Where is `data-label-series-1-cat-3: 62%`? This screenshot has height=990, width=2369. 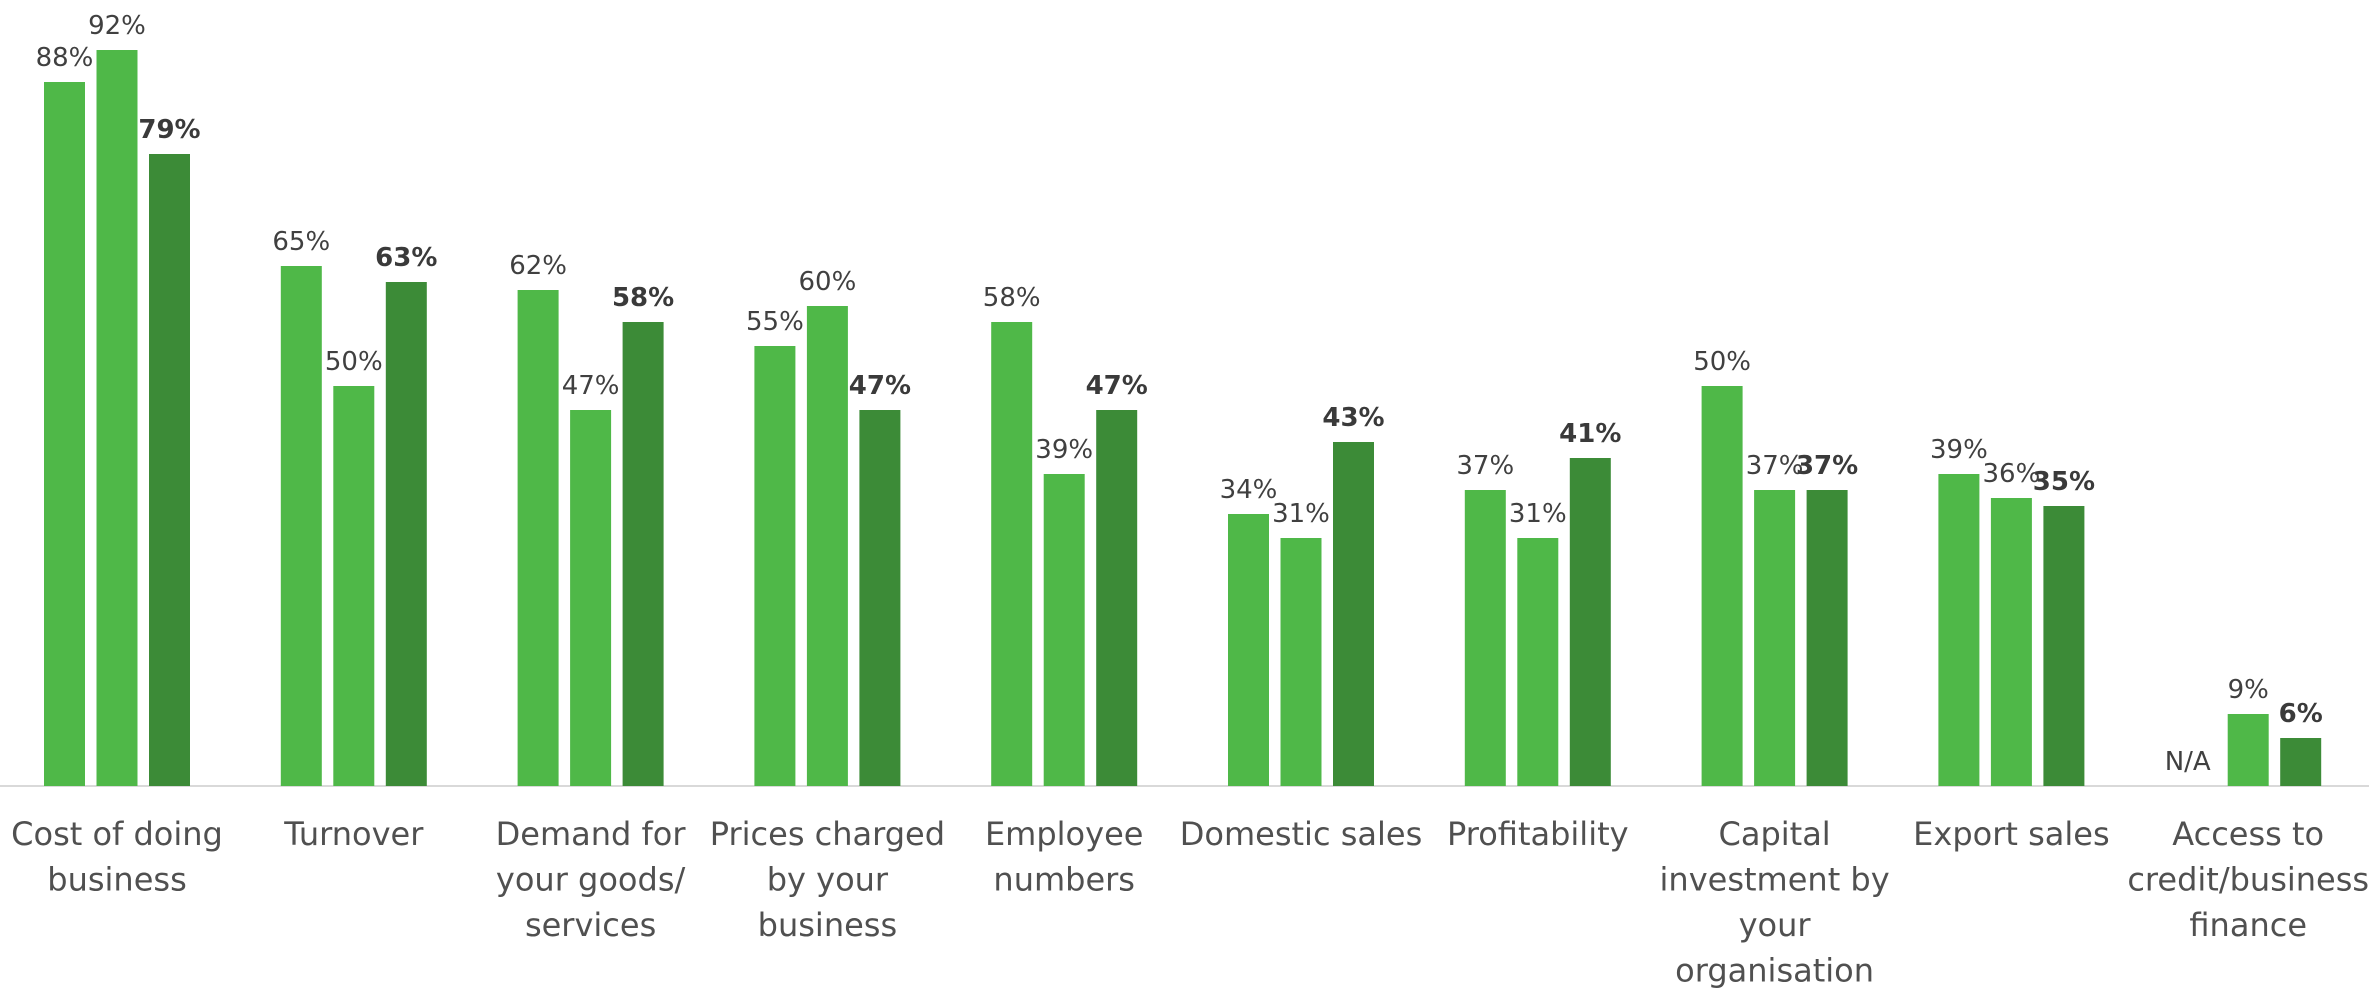
data-label-series-1-cat-3: 62% is located at coordinates (538, 266).